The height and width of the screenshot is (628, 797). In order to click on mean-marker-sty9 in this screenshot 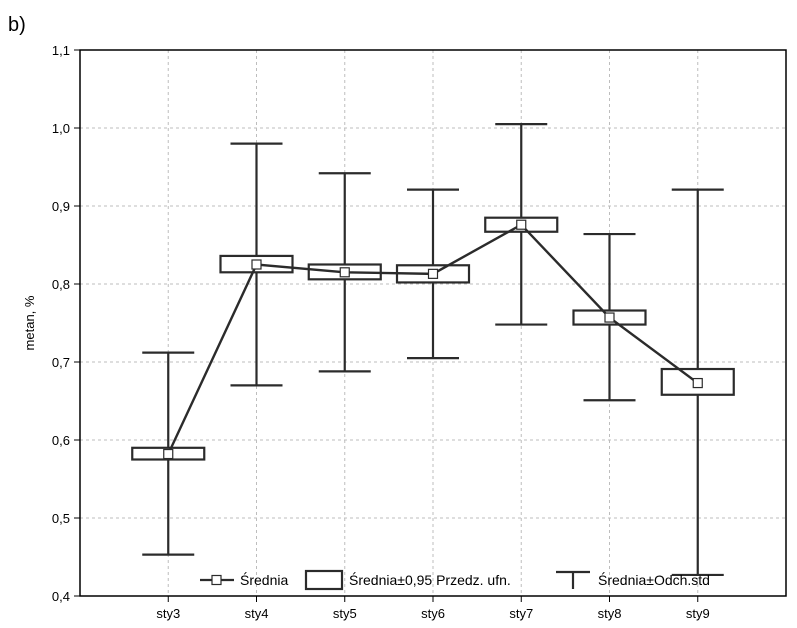, I will do `click(697, 383)`.